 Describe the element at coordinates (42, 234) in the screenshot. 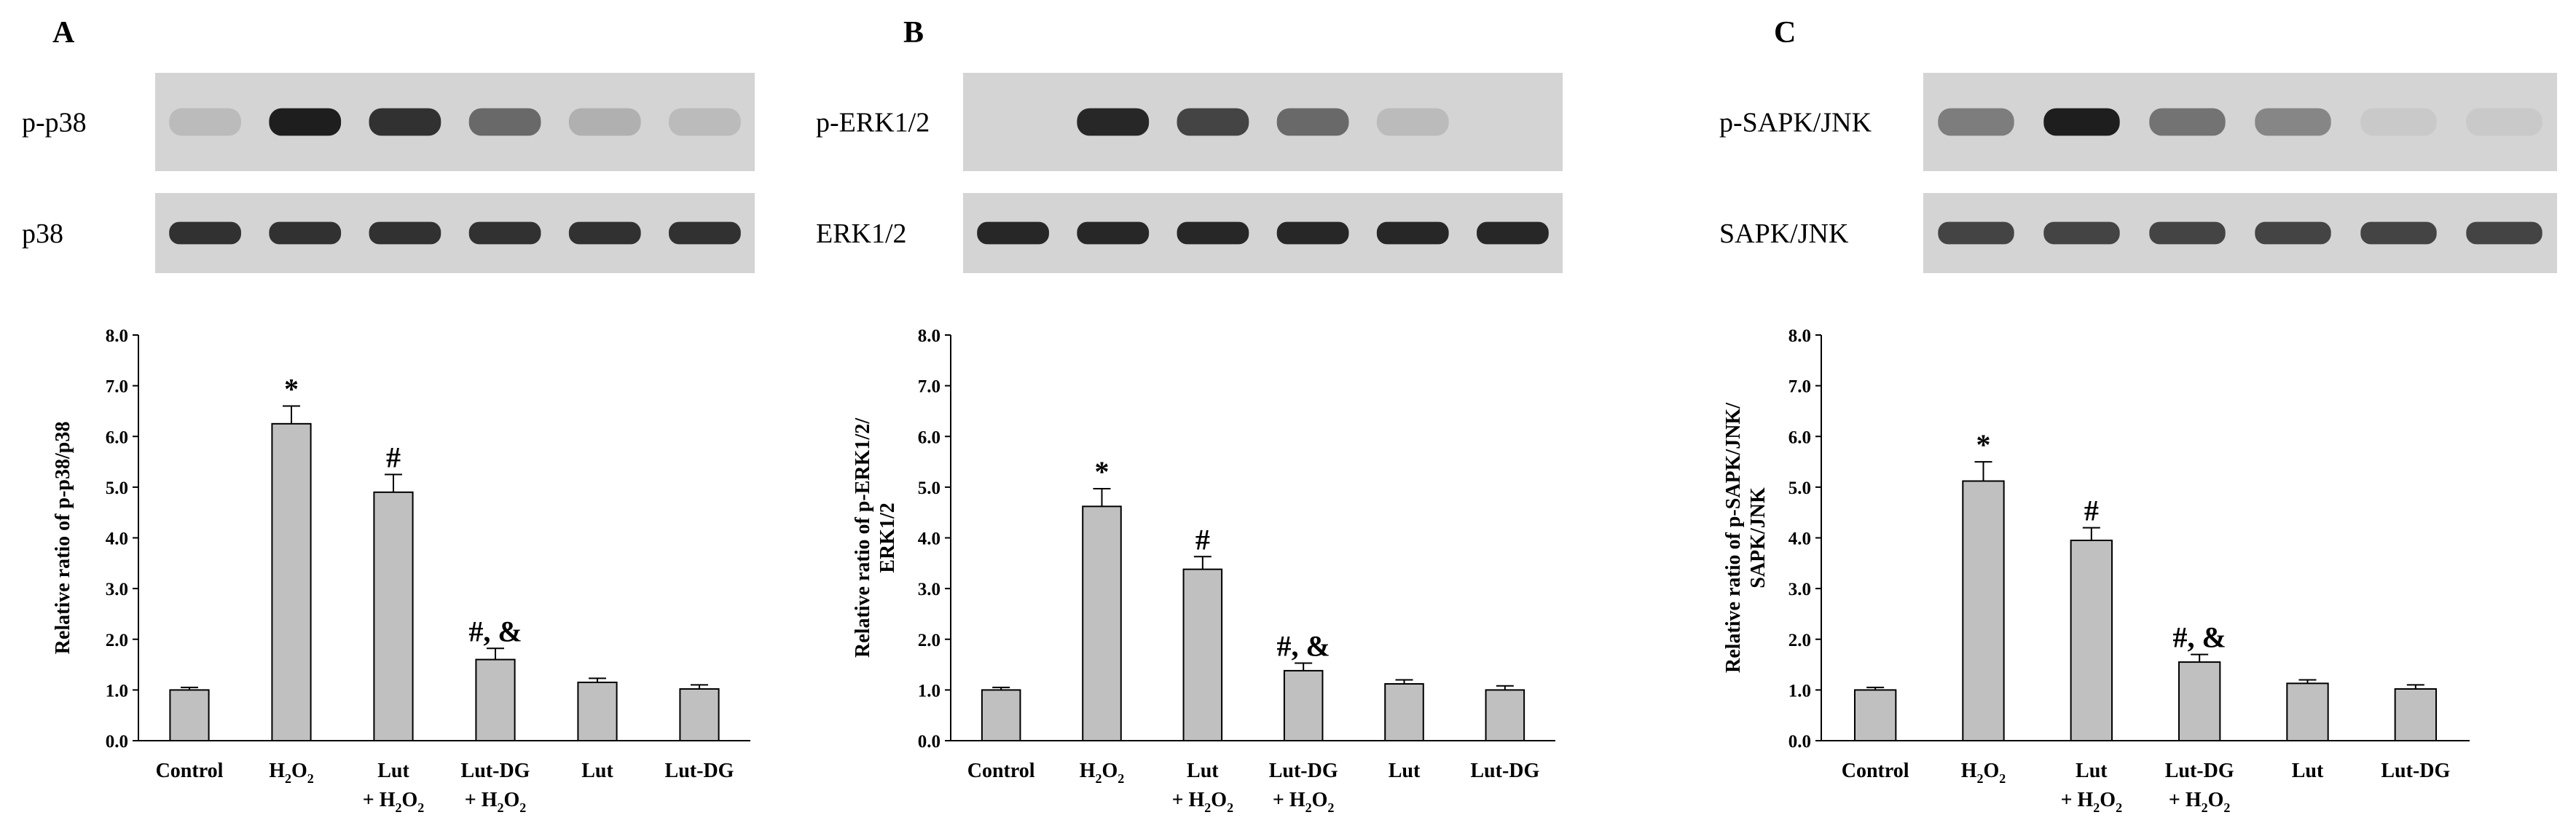

I see `blot-label: p38` at that location.